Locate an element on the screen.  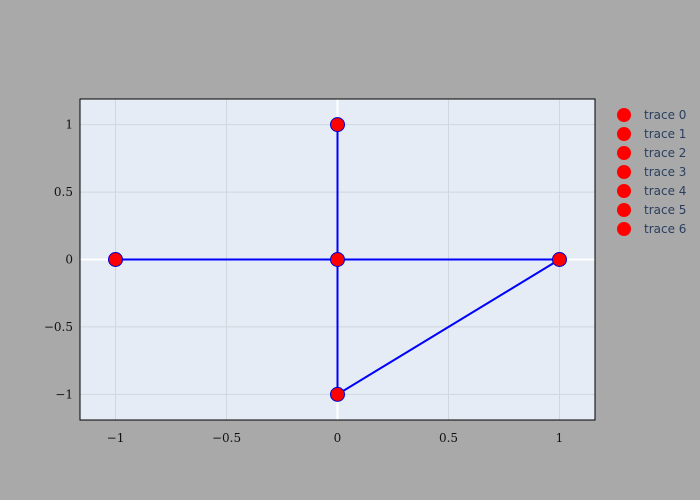
legend-label: trace 1 is located at coordinates (665, 134).